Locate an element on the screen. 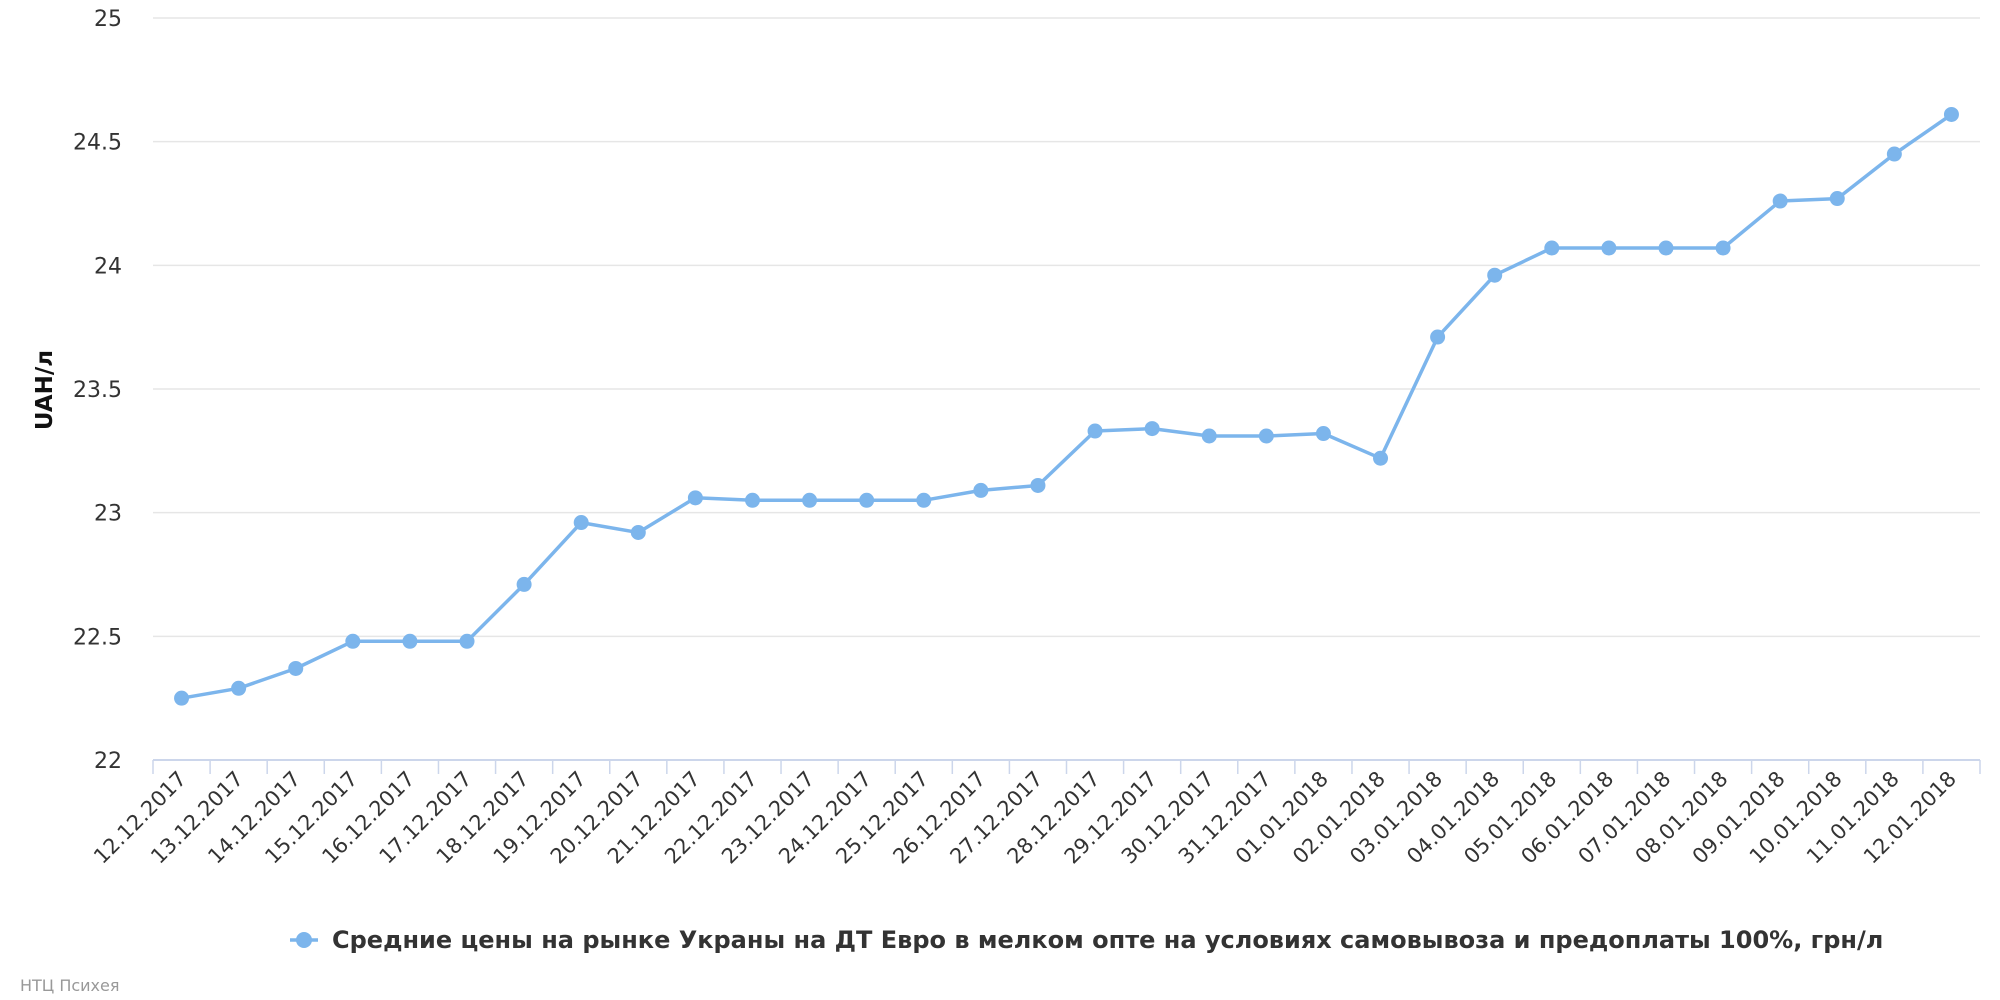 This screenshot has width=2000, height=1000. y-axis-tick-labels: 22 22.5 23 23.5 24 24.5 25 is located at coordinates (97, 390).